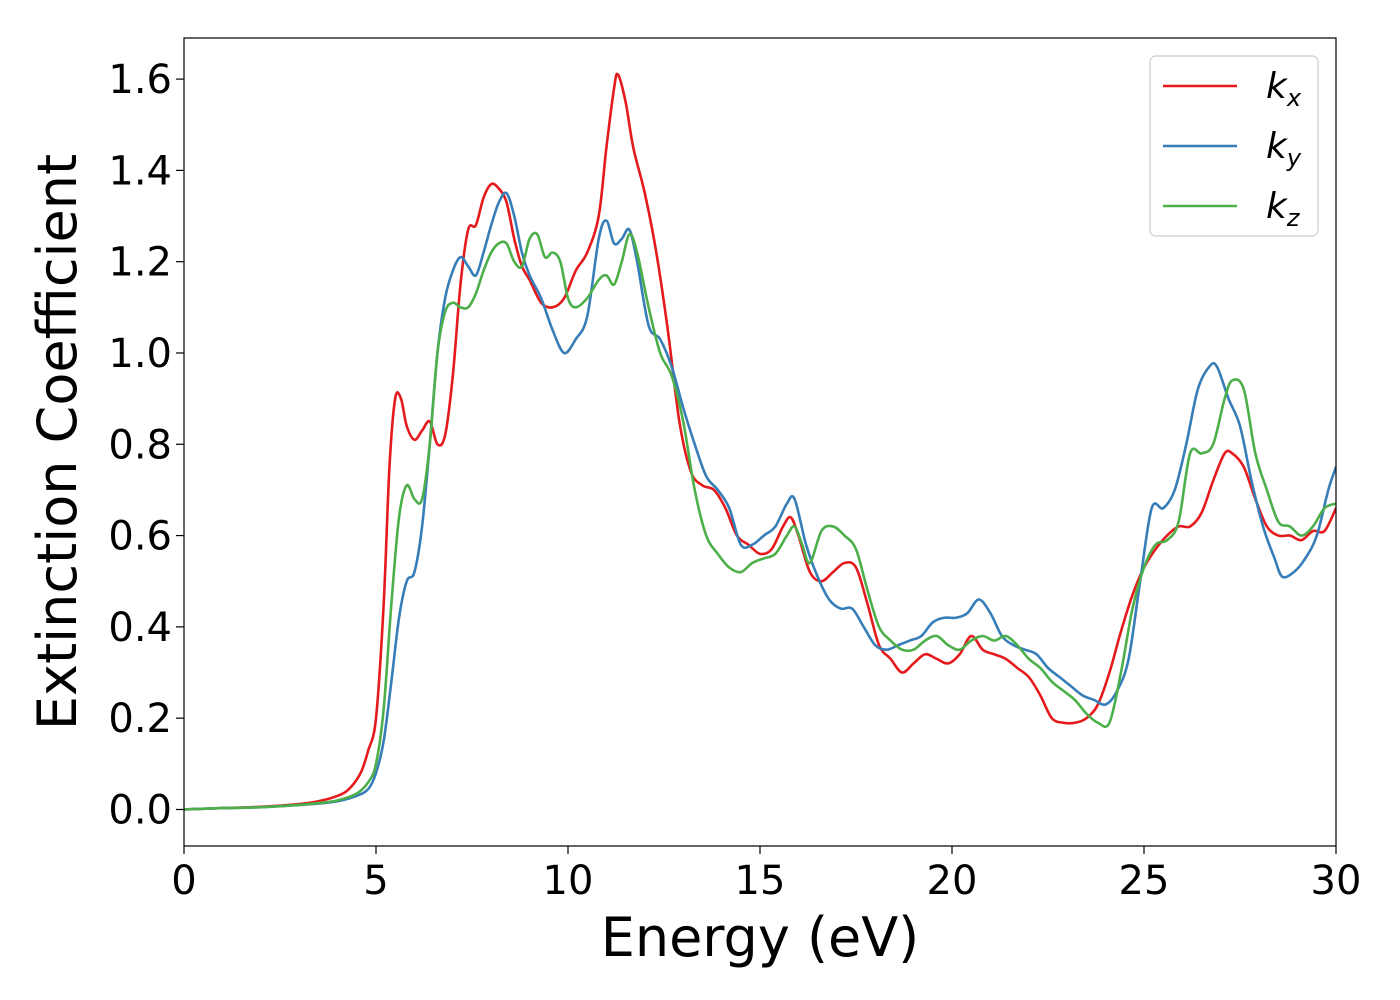  I want to click on x-tick-label: 0, so click(183, 881).